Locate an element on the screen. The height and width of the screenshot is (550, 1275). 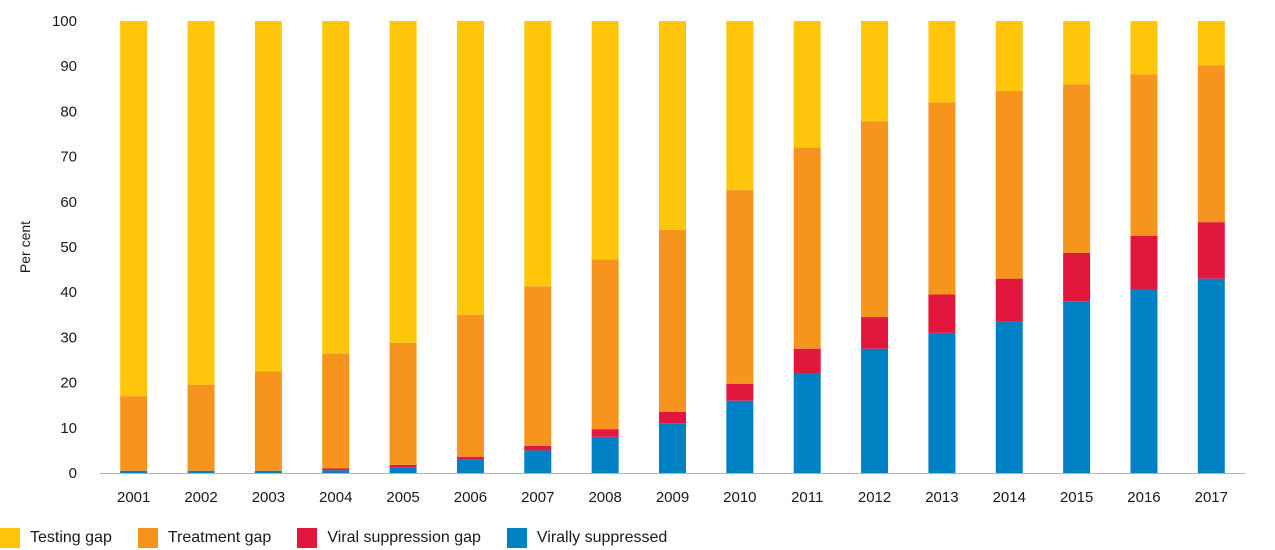
bar-segment-viral-suppression-gap-2012 is located at coordinates (875, 333).